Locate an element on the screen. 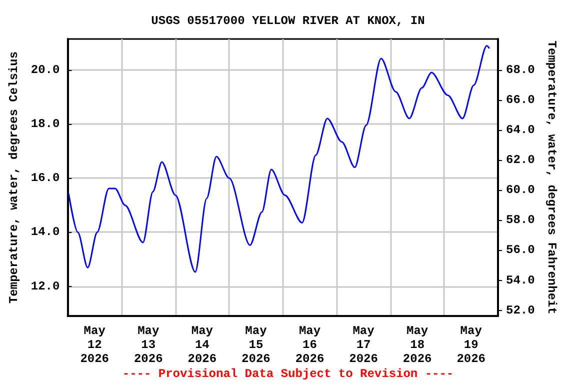 This screenshot has width=576, height=384. x-tick-label: May 14 2026 is located at coordinates (202, 345).